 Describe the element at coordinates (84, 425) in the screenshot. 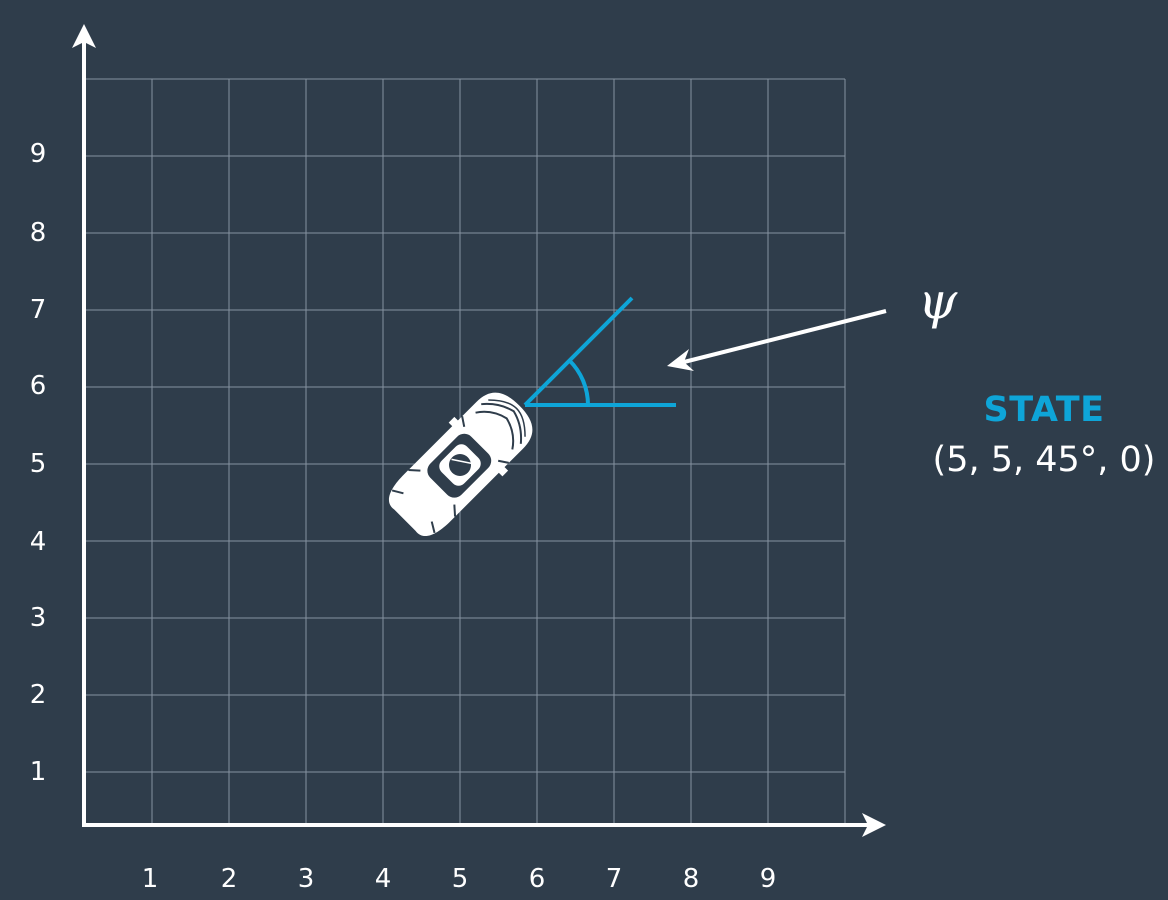

I see `y-axis` at that location.